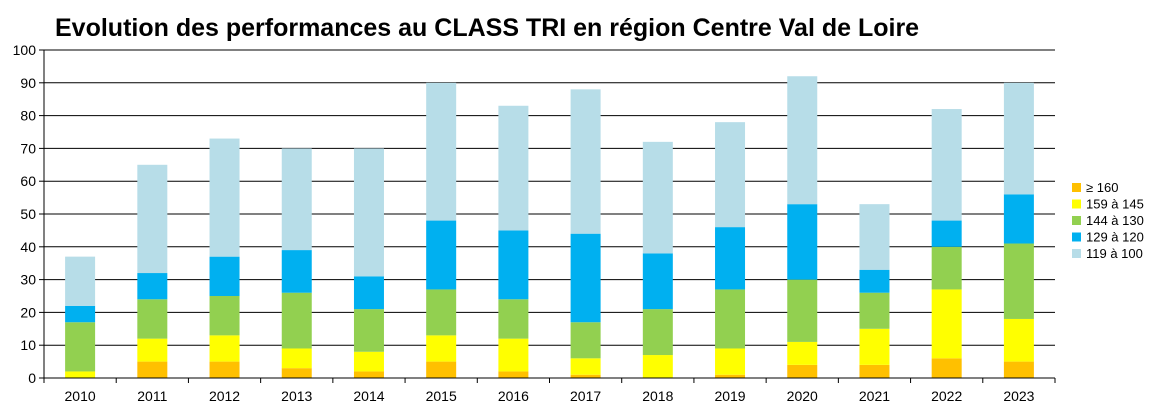 This screenshot has height=415, width=1167. I want to click on y-tick-label: 20, so click(28, 312).